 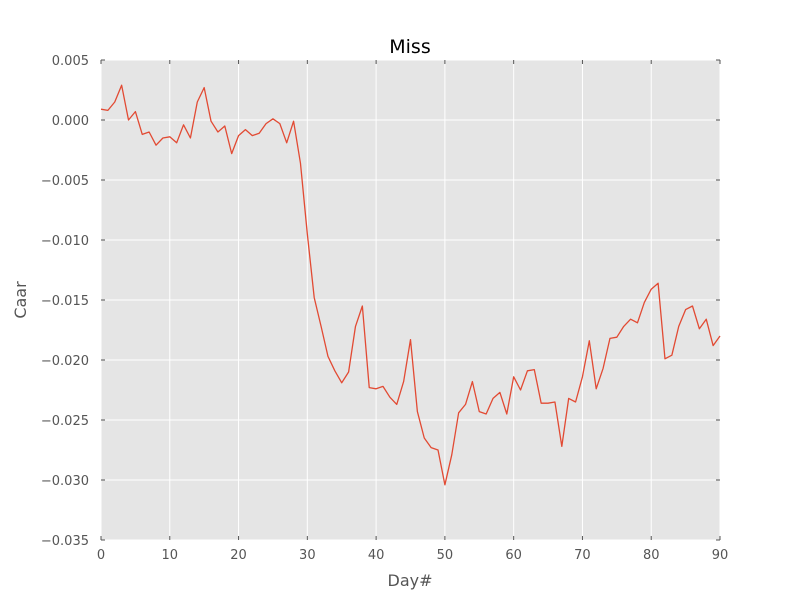 What do you see at coordinates (238, 555) in the screenshot?
I see `x-tick-label: 20` at bounding box center [238, 555].